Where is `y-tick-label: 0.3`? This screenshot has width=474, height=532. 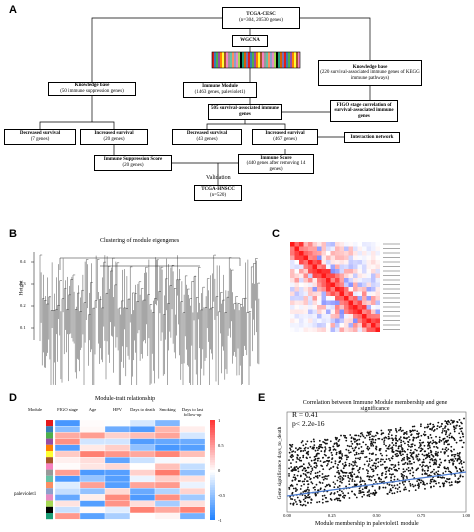
y-tick-label: 0.3 is located at coordinates (23, 283).